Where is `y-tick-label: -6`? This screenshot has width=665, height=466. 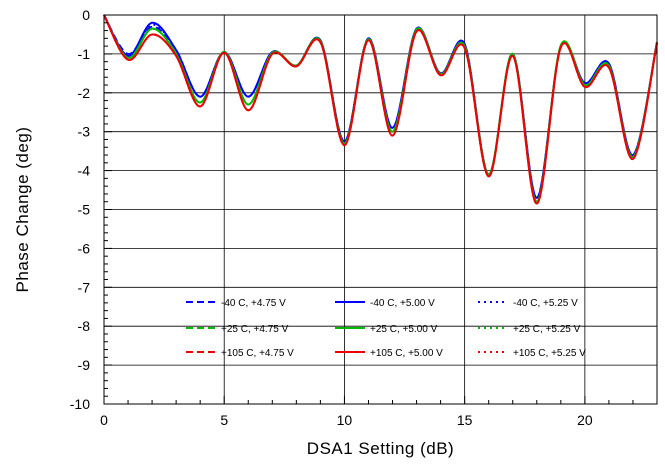
y-tick-label: -6 is located at coordinates (84, 248).